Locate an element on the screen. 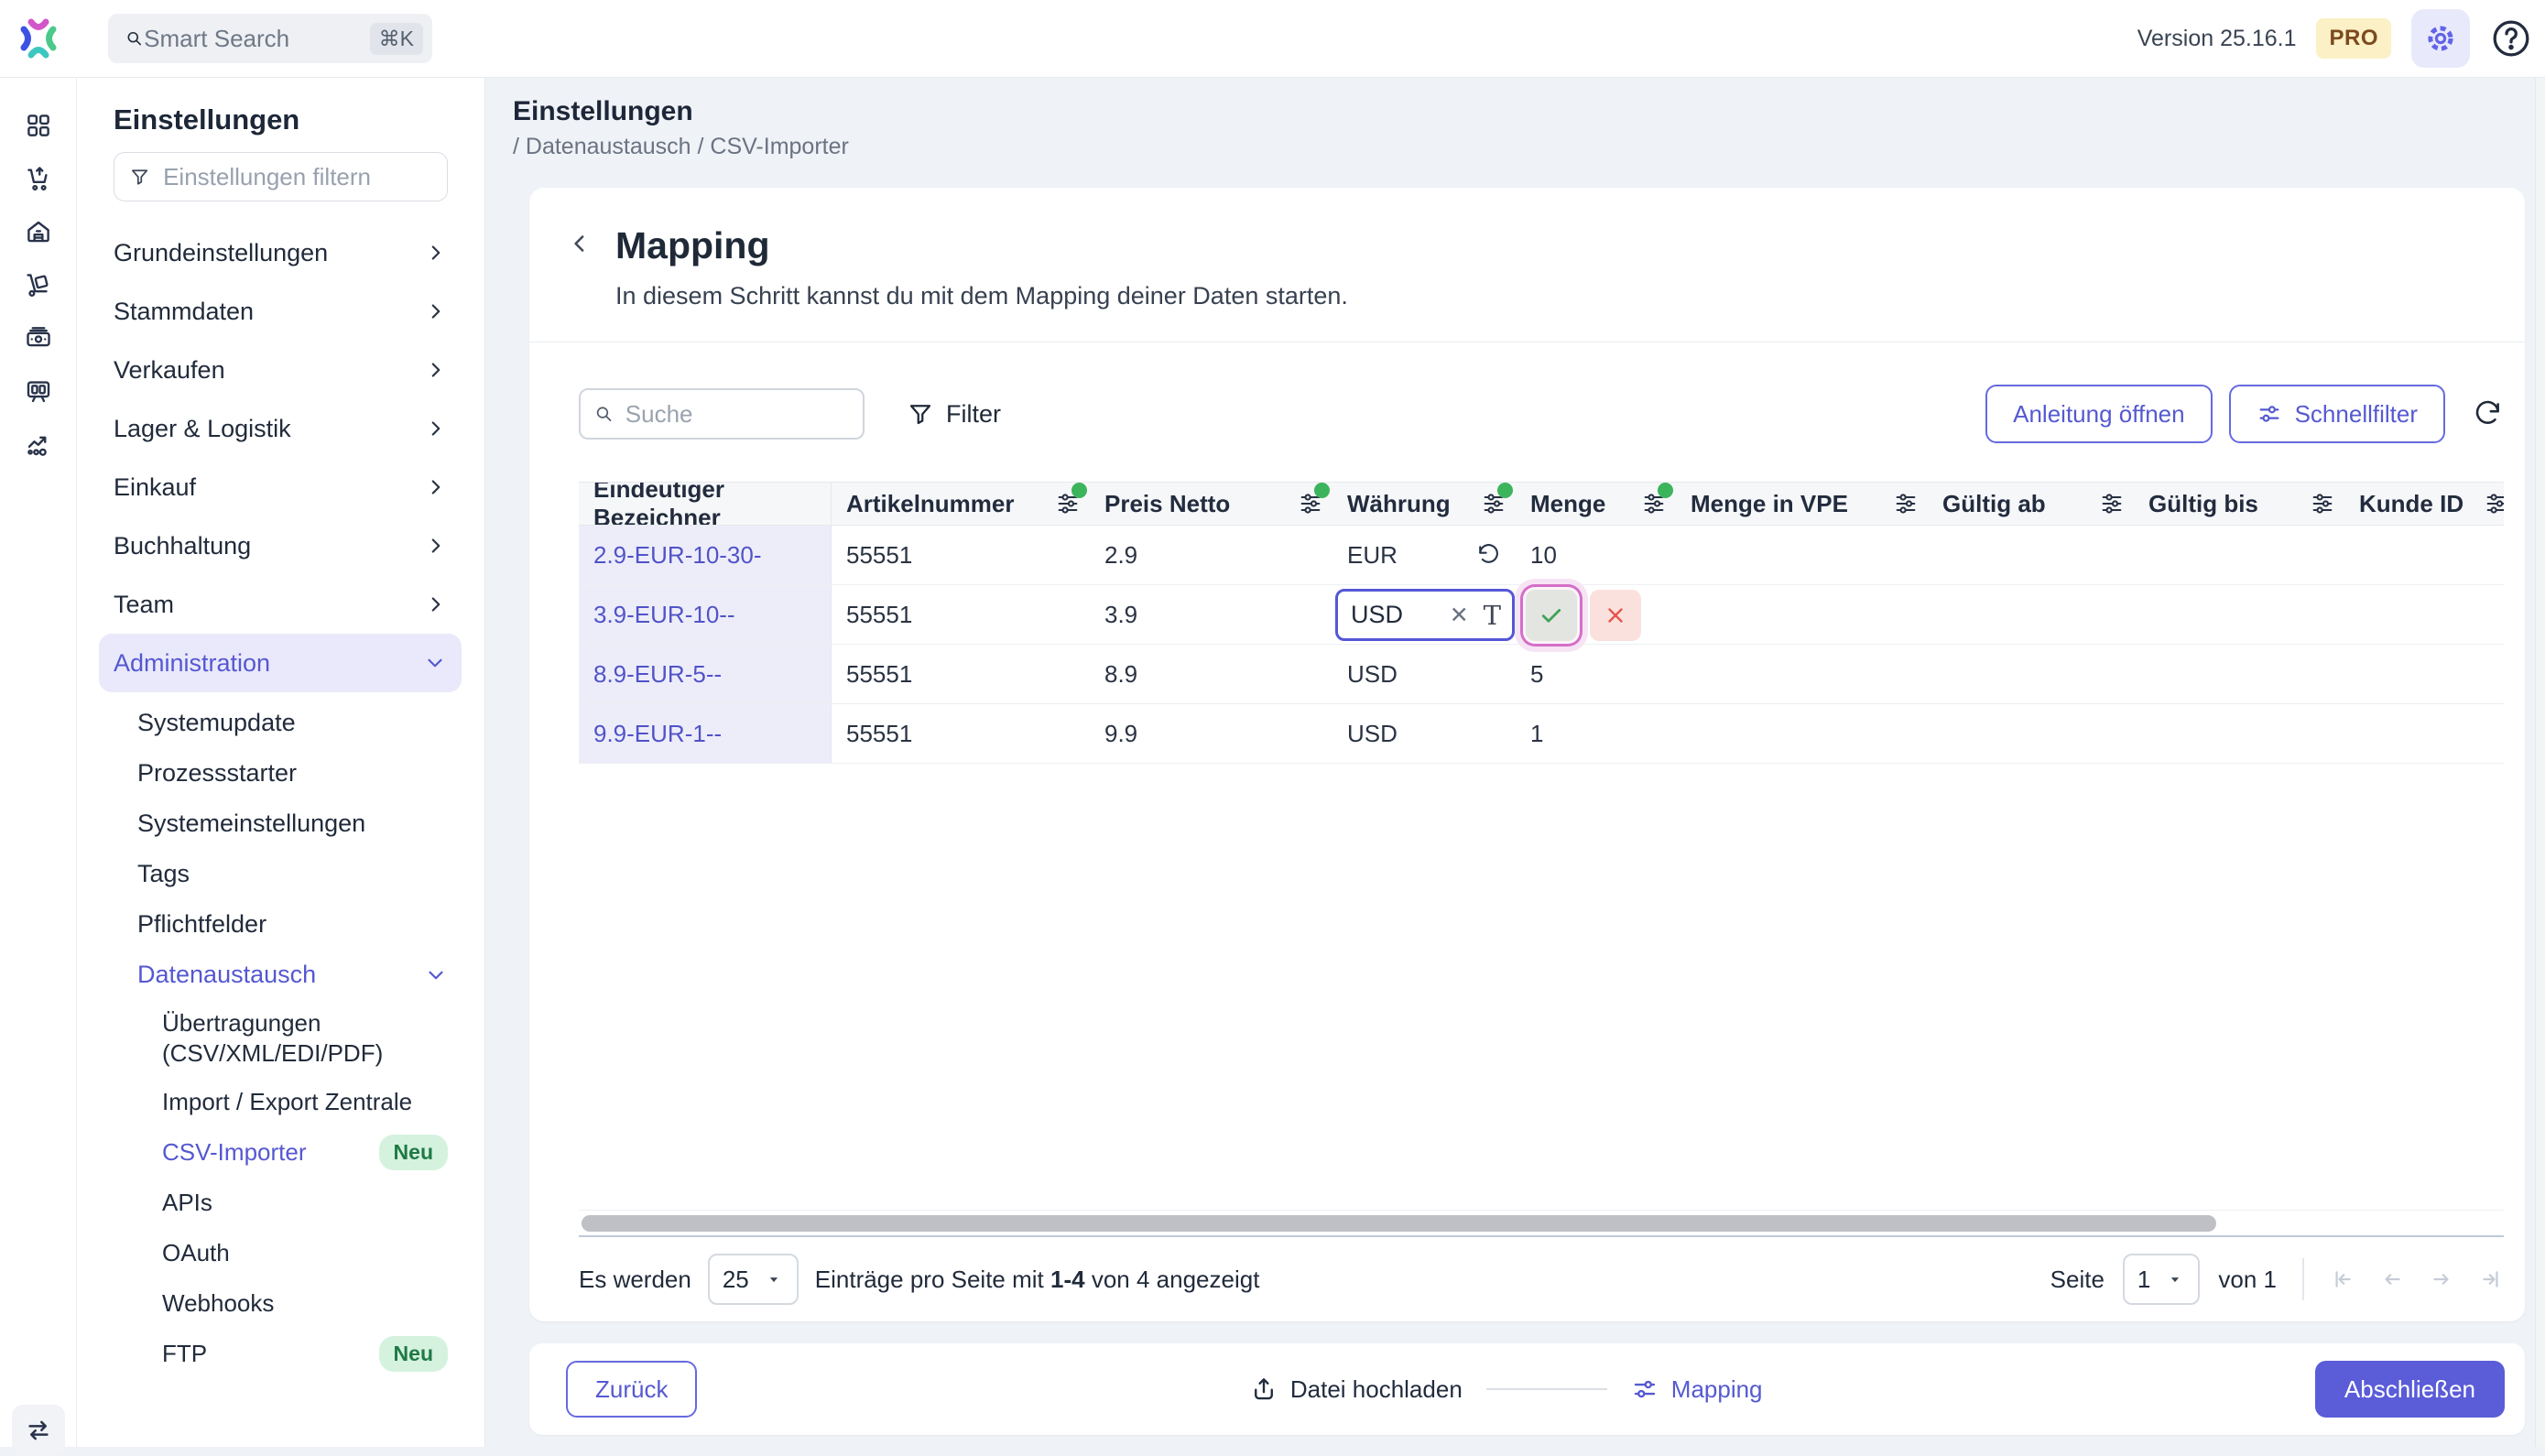  cell-bezeichner: 2.9-EUR-10-30- is located at coordinates (705, 555).